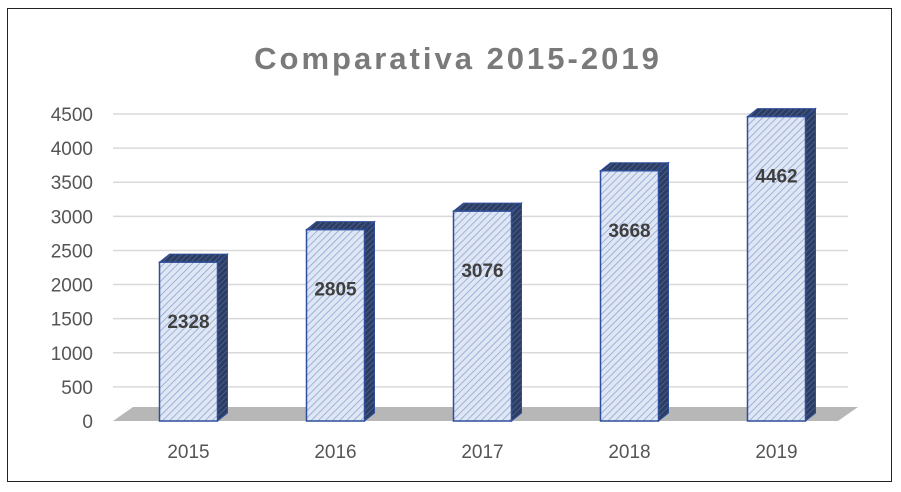  What do you see at coordinates (77, 388) in the screenshot?
I see `y-tick-label: 500` at bounding box center [77, 388].